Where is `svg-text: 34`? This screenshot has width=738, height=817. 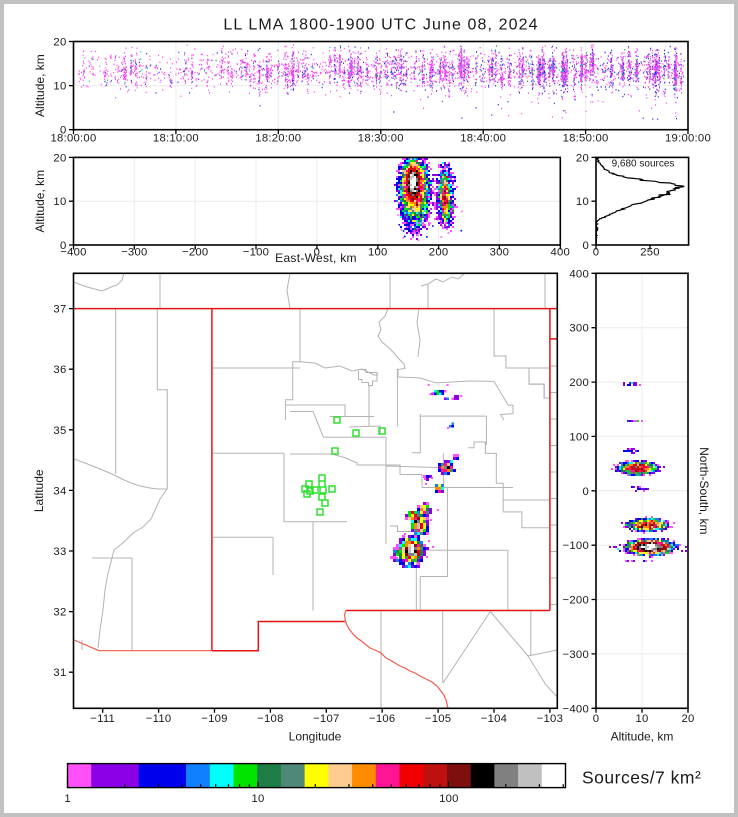 svg-text: 34 is located at coordinates (59, 491).